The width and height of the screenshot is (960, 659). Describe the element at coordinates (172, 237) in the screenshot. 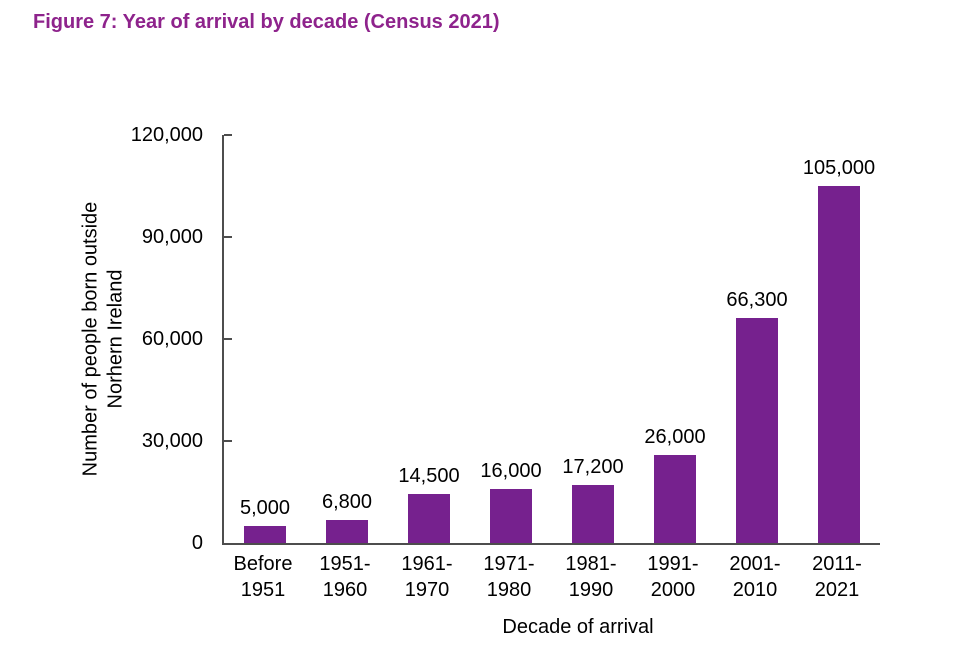

I see `y-tick-label: 90,000` at that location.